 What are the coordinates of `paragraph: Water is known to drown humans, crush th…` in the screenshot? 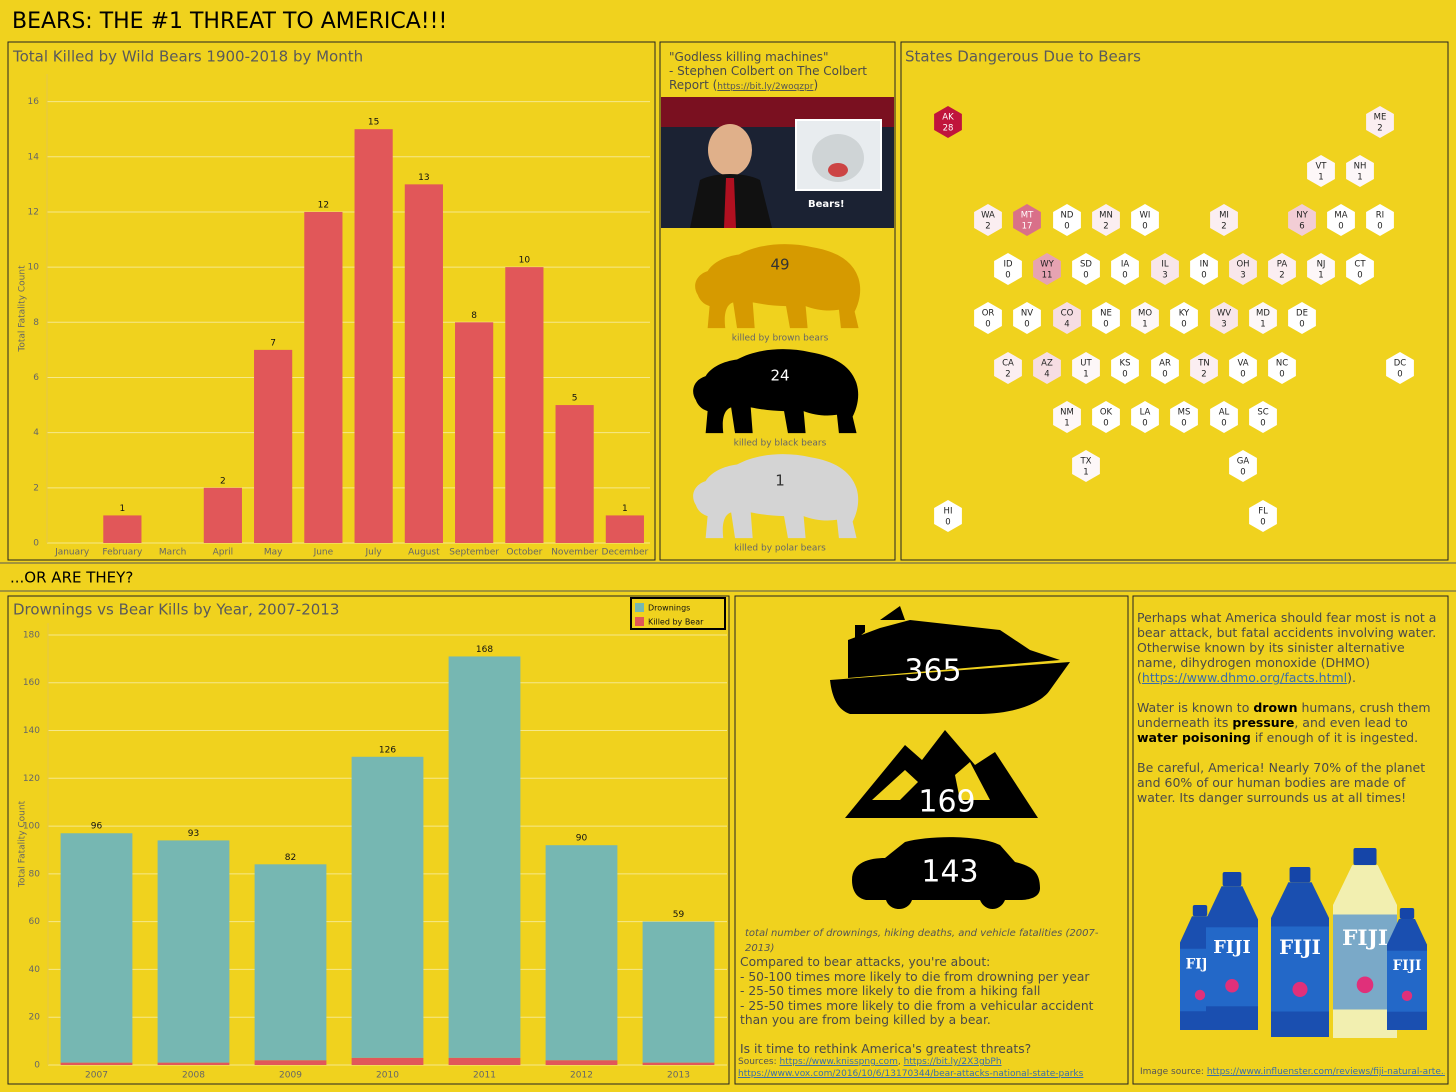 It's located at (1290, 722).